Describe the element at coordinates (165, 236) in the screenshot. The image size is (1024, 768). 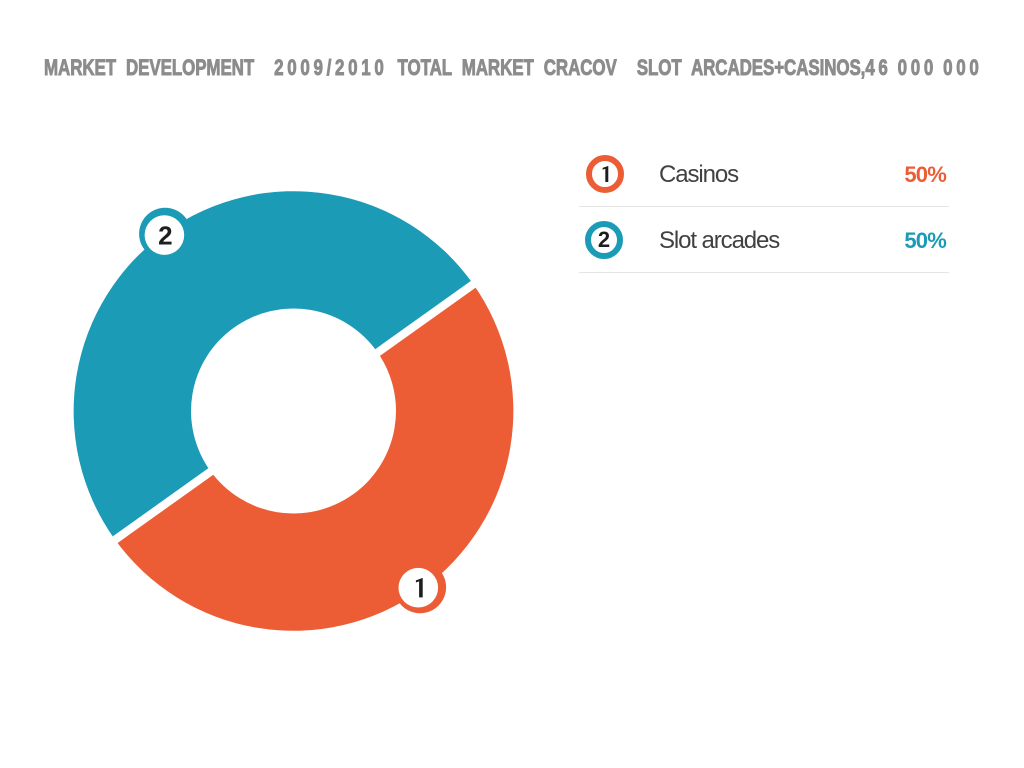
I see `svg-text: 2` at that location.